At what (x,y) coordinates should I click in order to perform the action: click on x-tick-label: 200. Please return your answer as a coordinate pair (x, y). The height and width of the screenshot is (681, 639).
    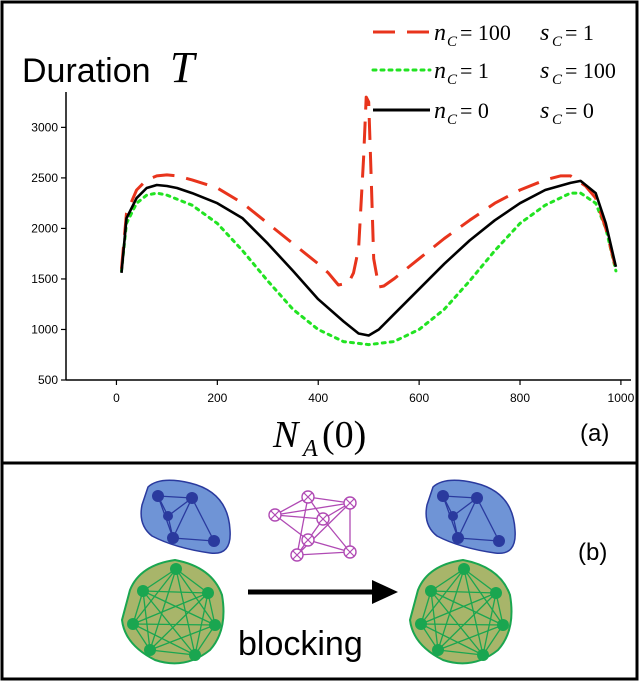
    Looking at the image, I should click on (217, 398).